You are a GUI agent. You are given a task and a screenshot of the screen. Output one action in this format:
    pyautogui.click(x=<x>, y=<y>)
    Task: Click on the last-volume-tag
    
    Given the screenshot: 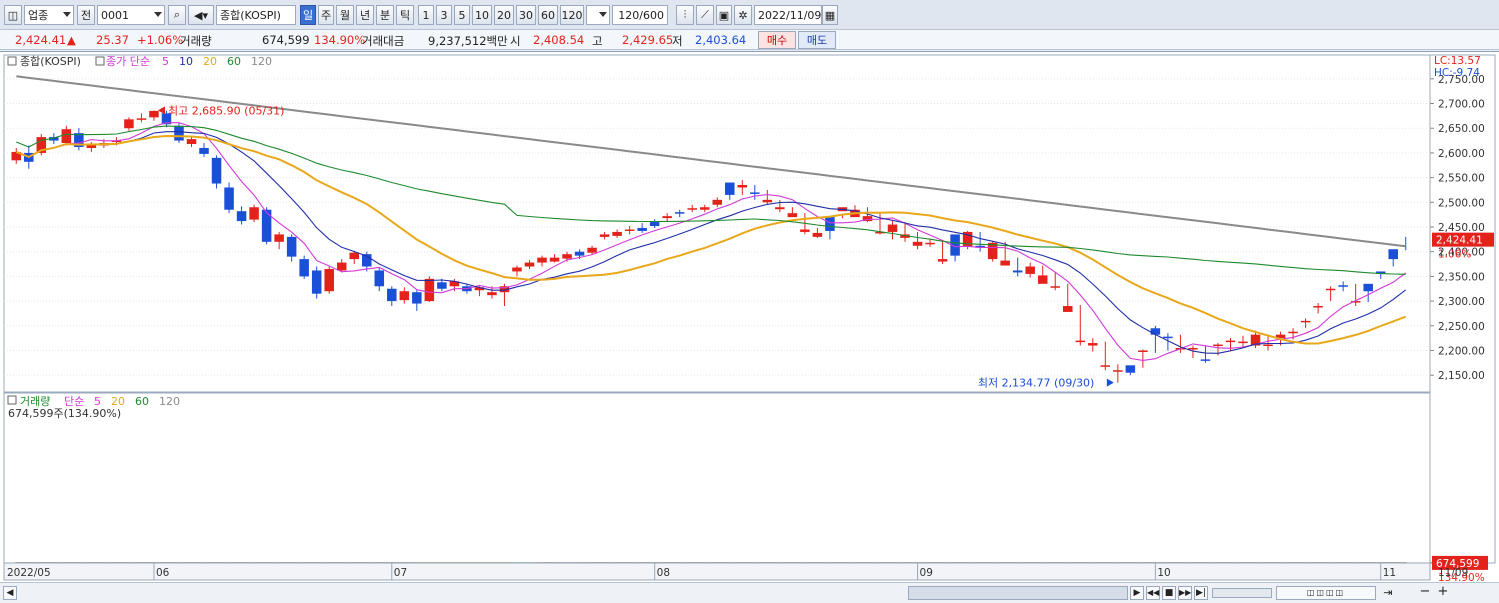 What is the action you would take?
    pyautogui.click(x=1460, y=562)
    